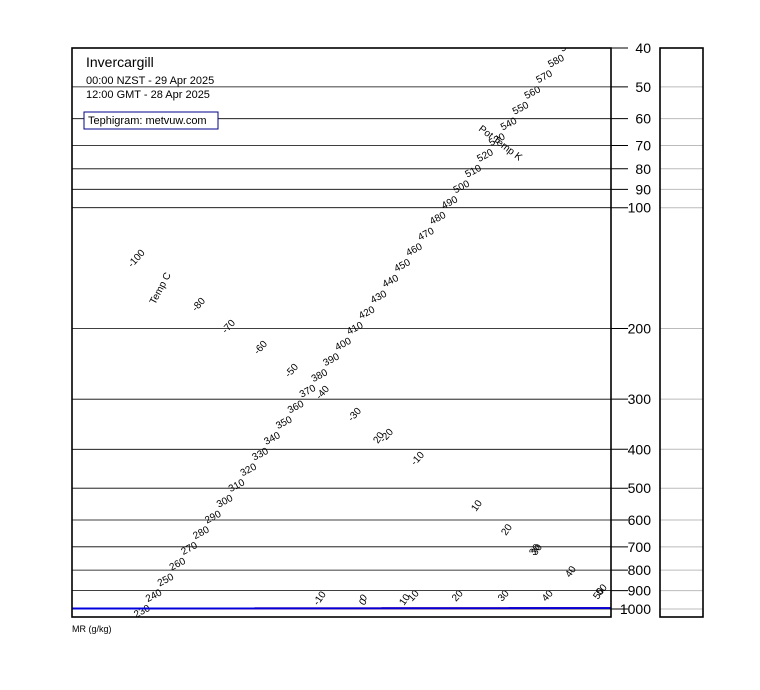 This screenshot has width=760, height=690. I want to click on theta-label: 430, so click(379, 297).